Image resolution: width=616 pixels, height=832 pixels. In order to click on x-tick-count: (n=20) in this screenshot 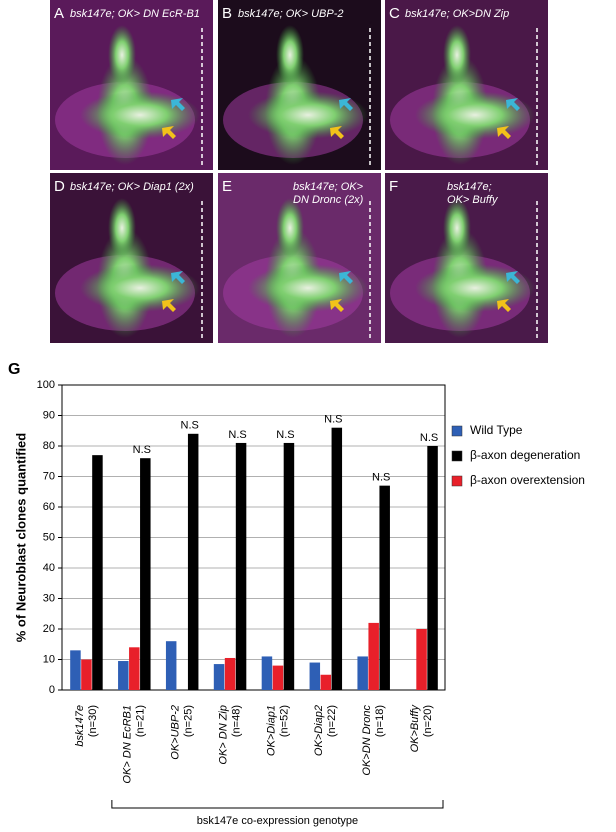, I will do `click(428, 721)`.